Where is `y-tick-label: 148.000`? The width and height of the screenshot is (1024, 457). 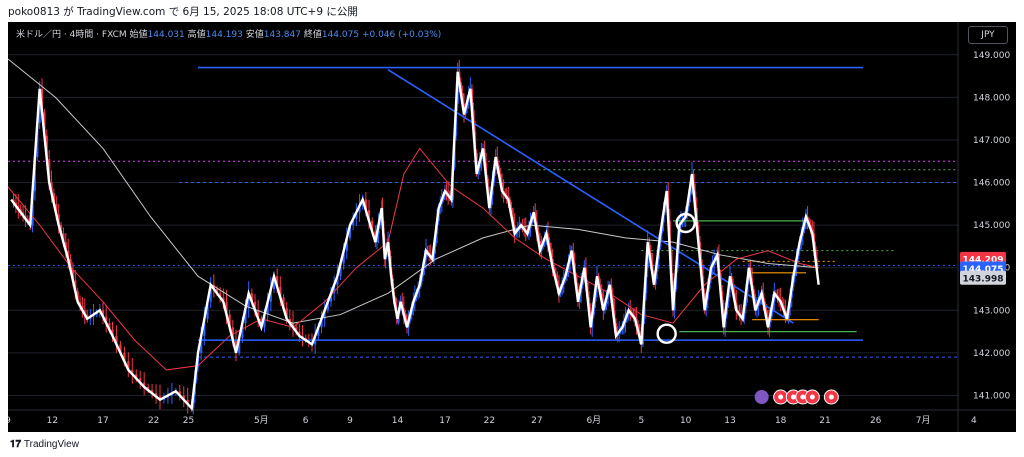
y-tick-label: 148.000 is located at coordinates (991, 98).